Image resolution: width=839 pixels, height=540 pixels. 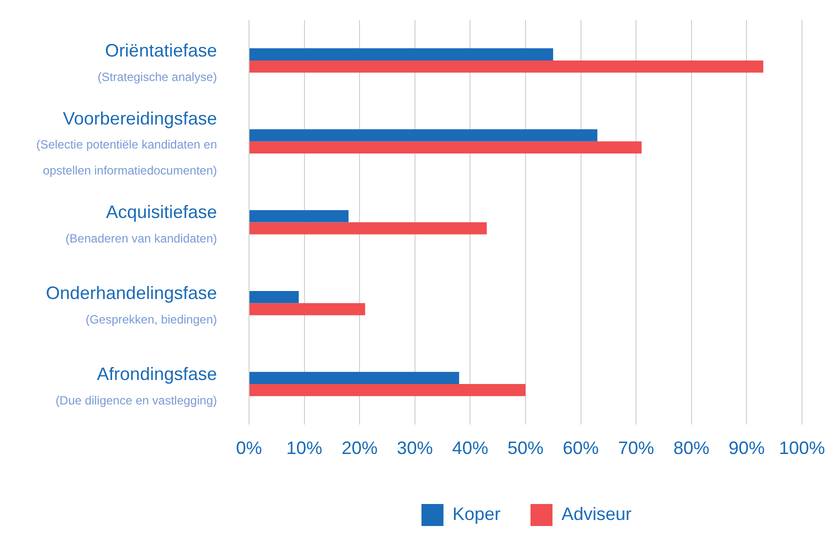 What do you see at coordinates (131, 304) in the screenshot?
I see `y-tick-label: Onderhandelingsfase (Gesprekken, biedingen)` at bounding box center [131, 304].